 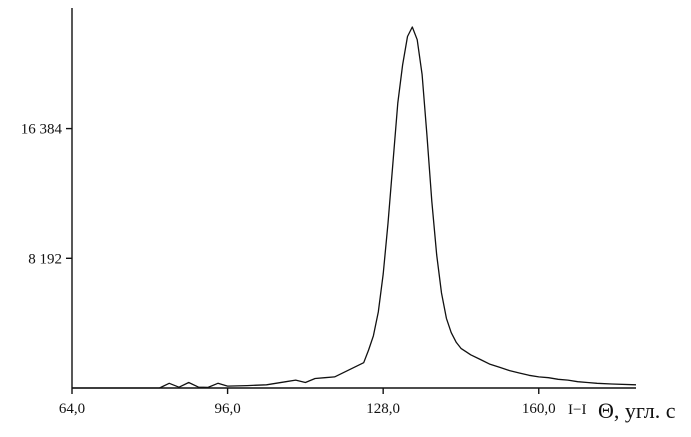 I want to click on y-tick-label: 16 384, so click(x=42, y=130).